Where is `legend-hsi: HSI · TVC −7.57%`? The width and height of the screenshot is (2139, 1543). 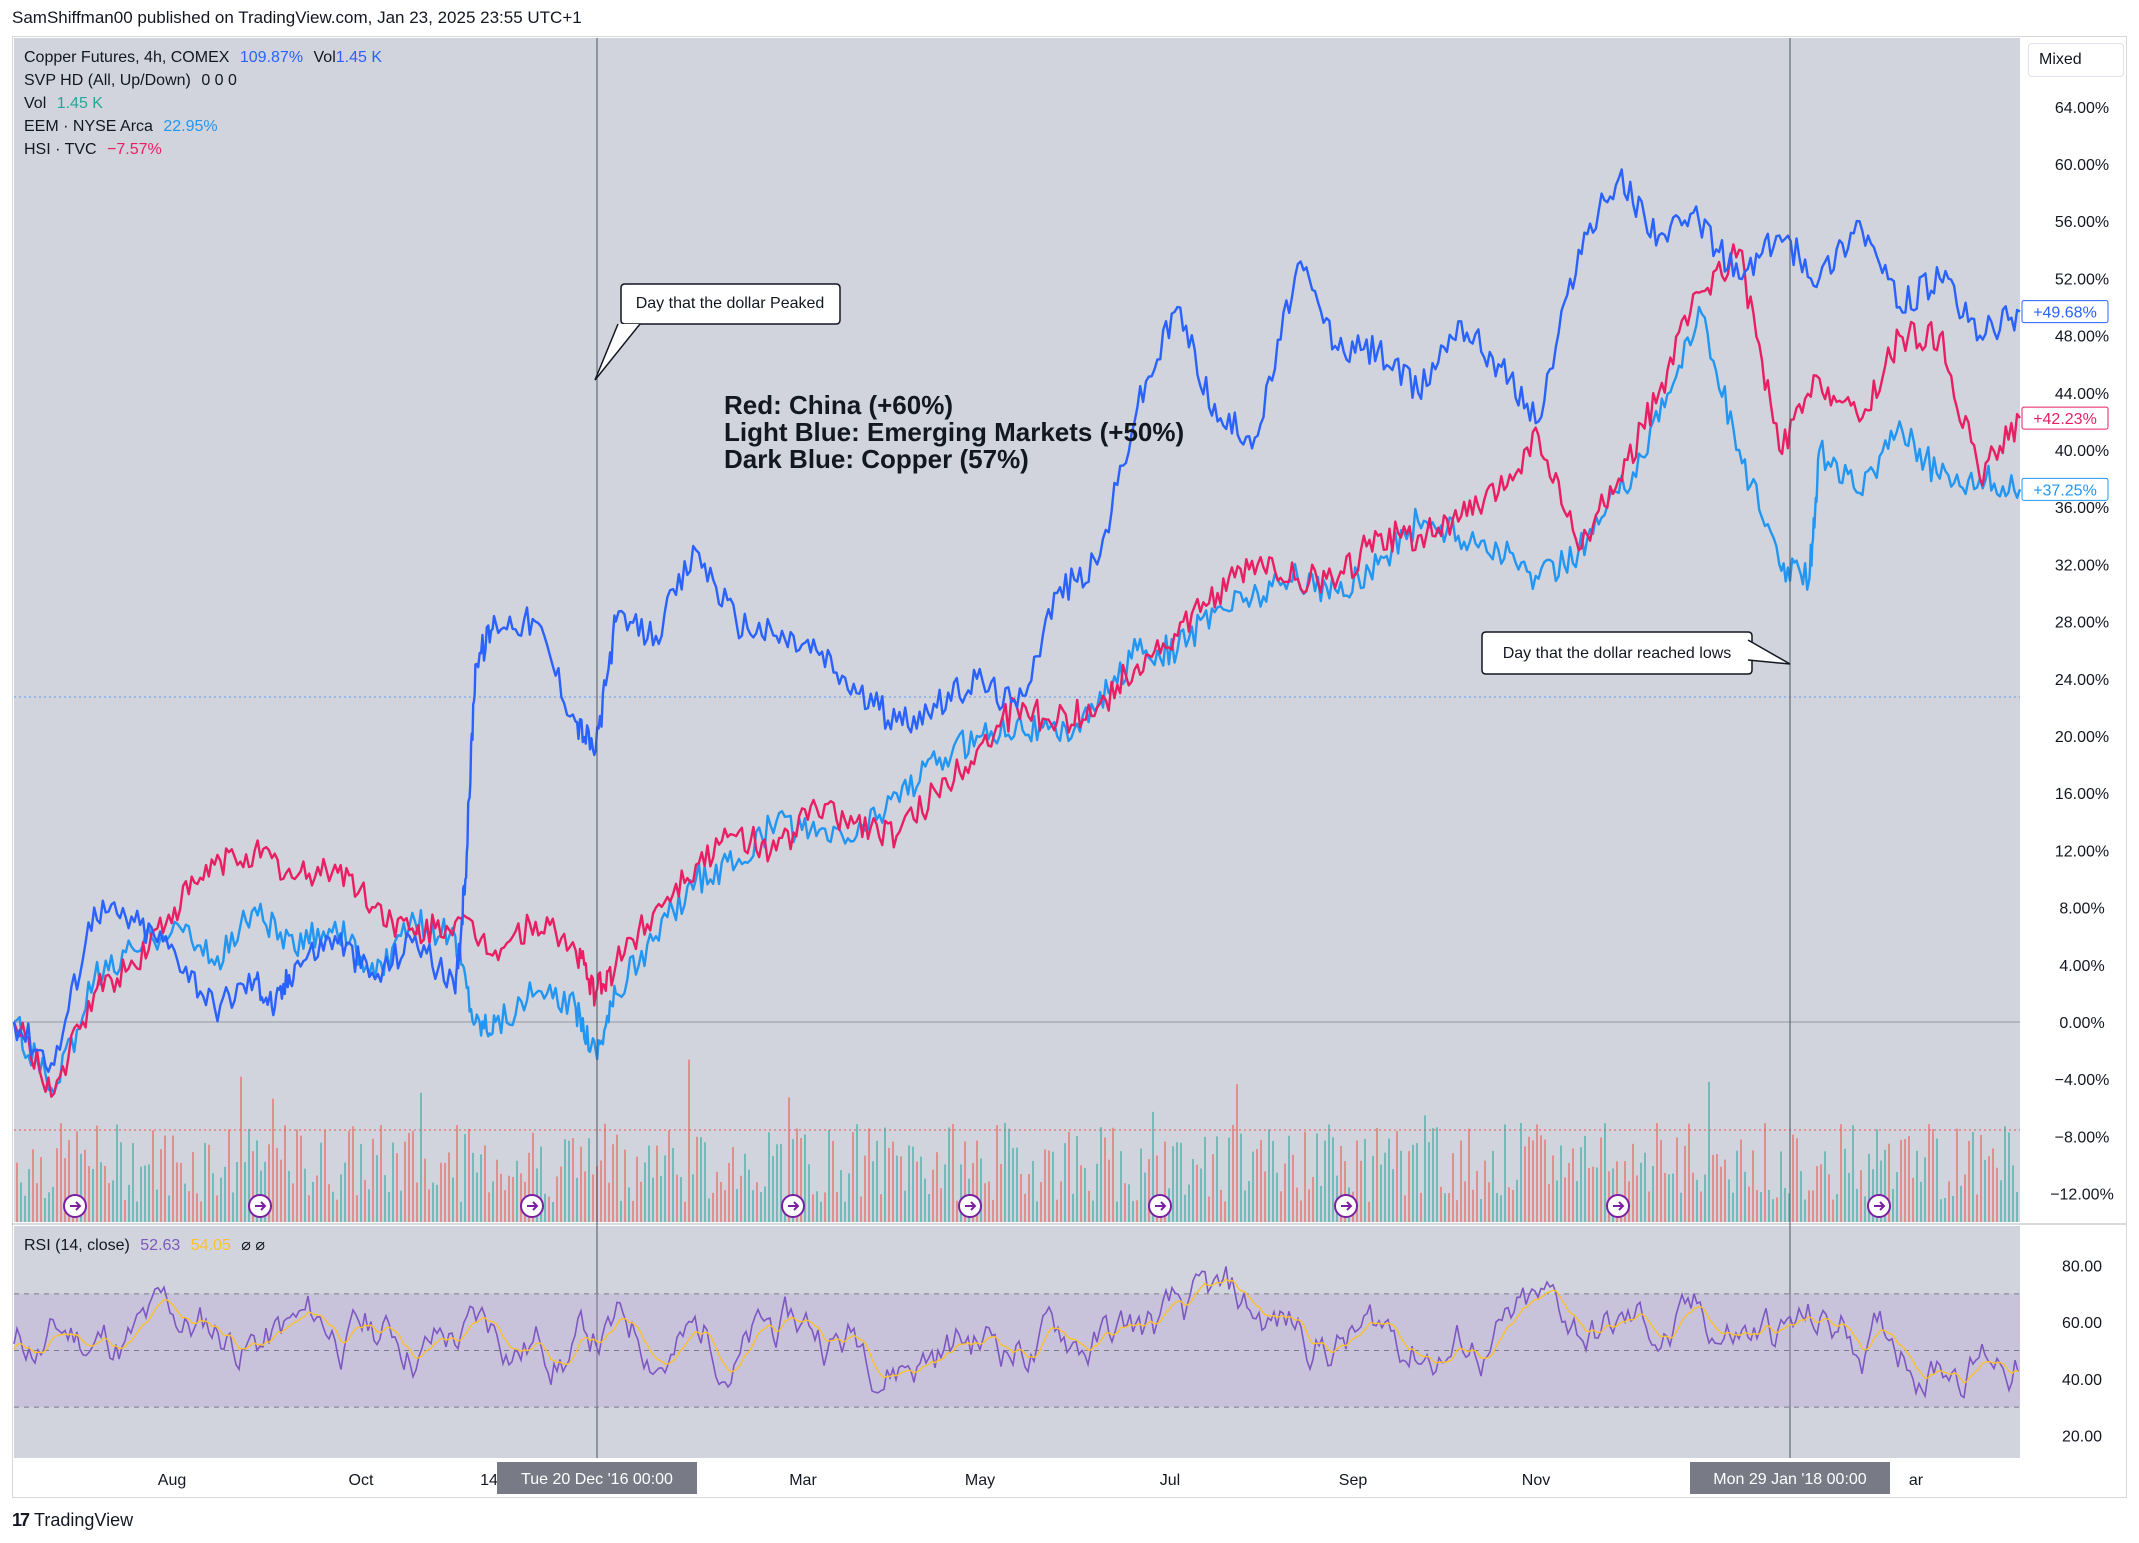 legend-hsi: HSI · TVC −7.57% is located at coordinates (203, 149).